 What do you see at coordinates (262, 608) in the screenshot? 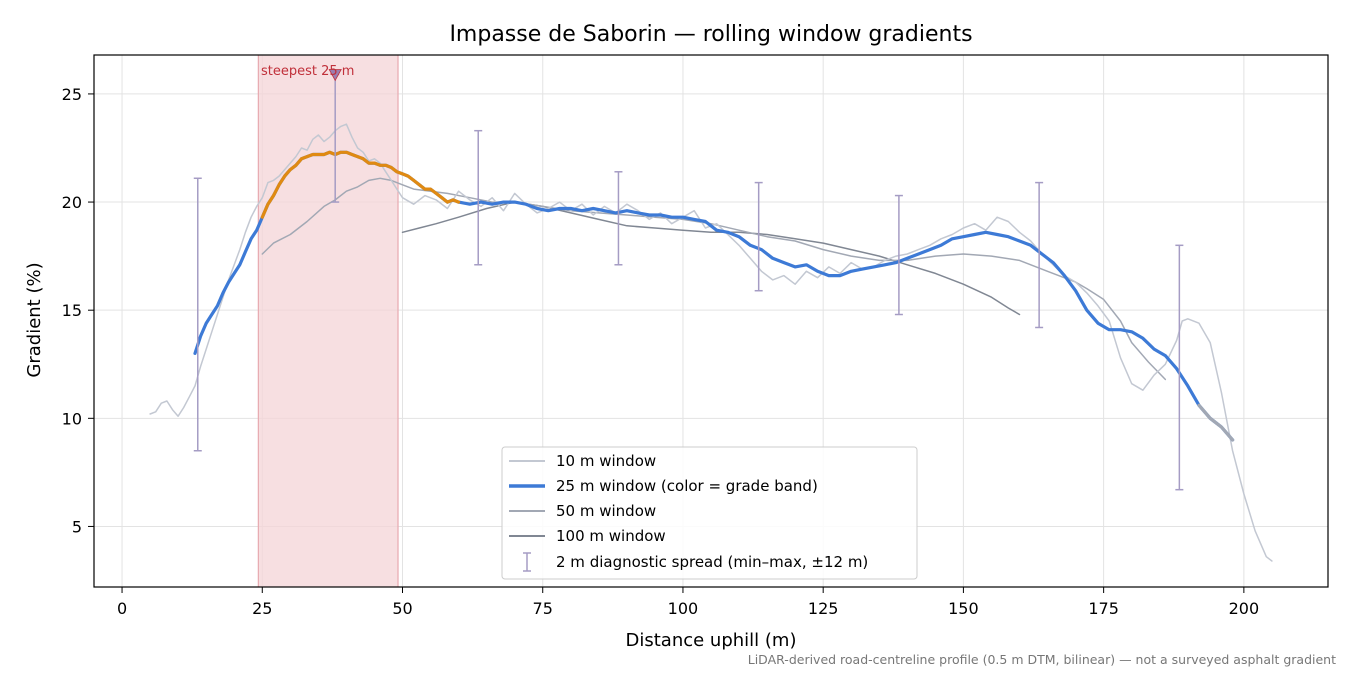
I see `x-tick-label: 25` at bounding box center [262, 608].